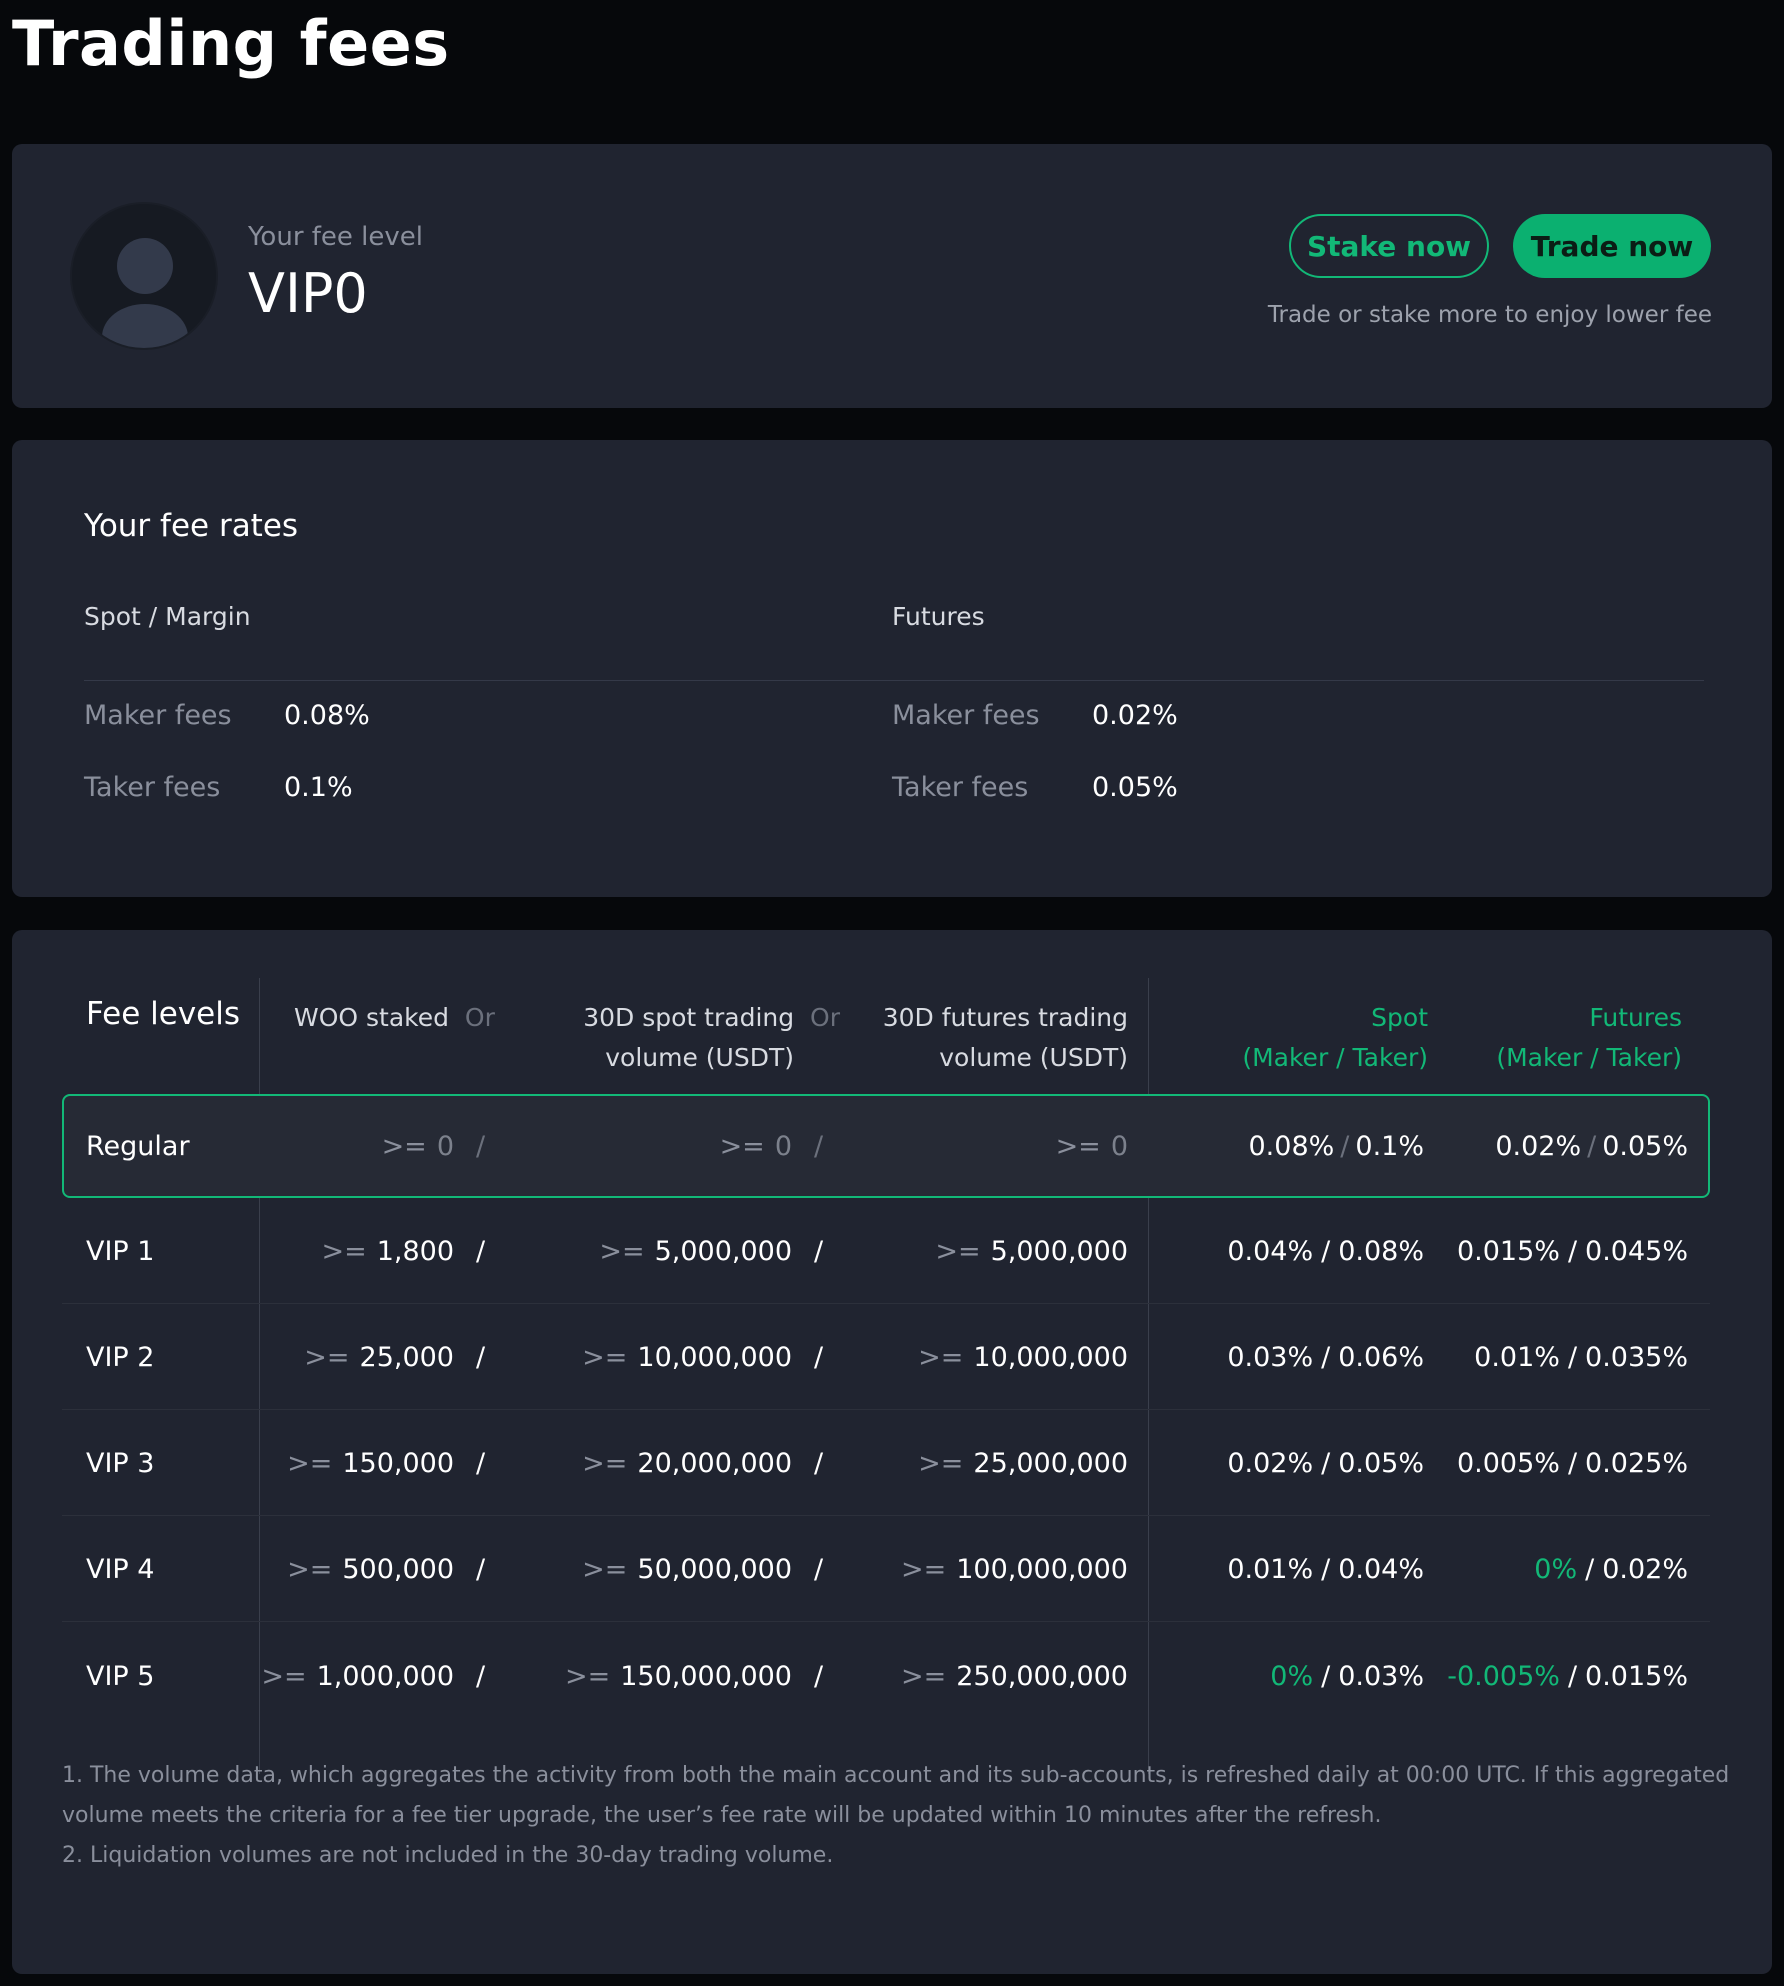 The height and width of the screenshot is (1986, 1784). I want to click on page-title: Trading fees, so click(231, 43).